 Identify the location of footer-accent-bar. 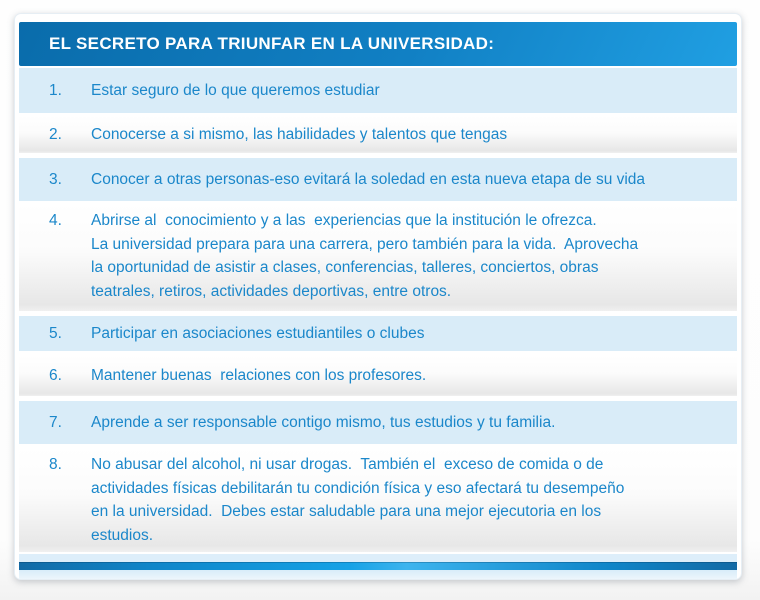
(378, 566).